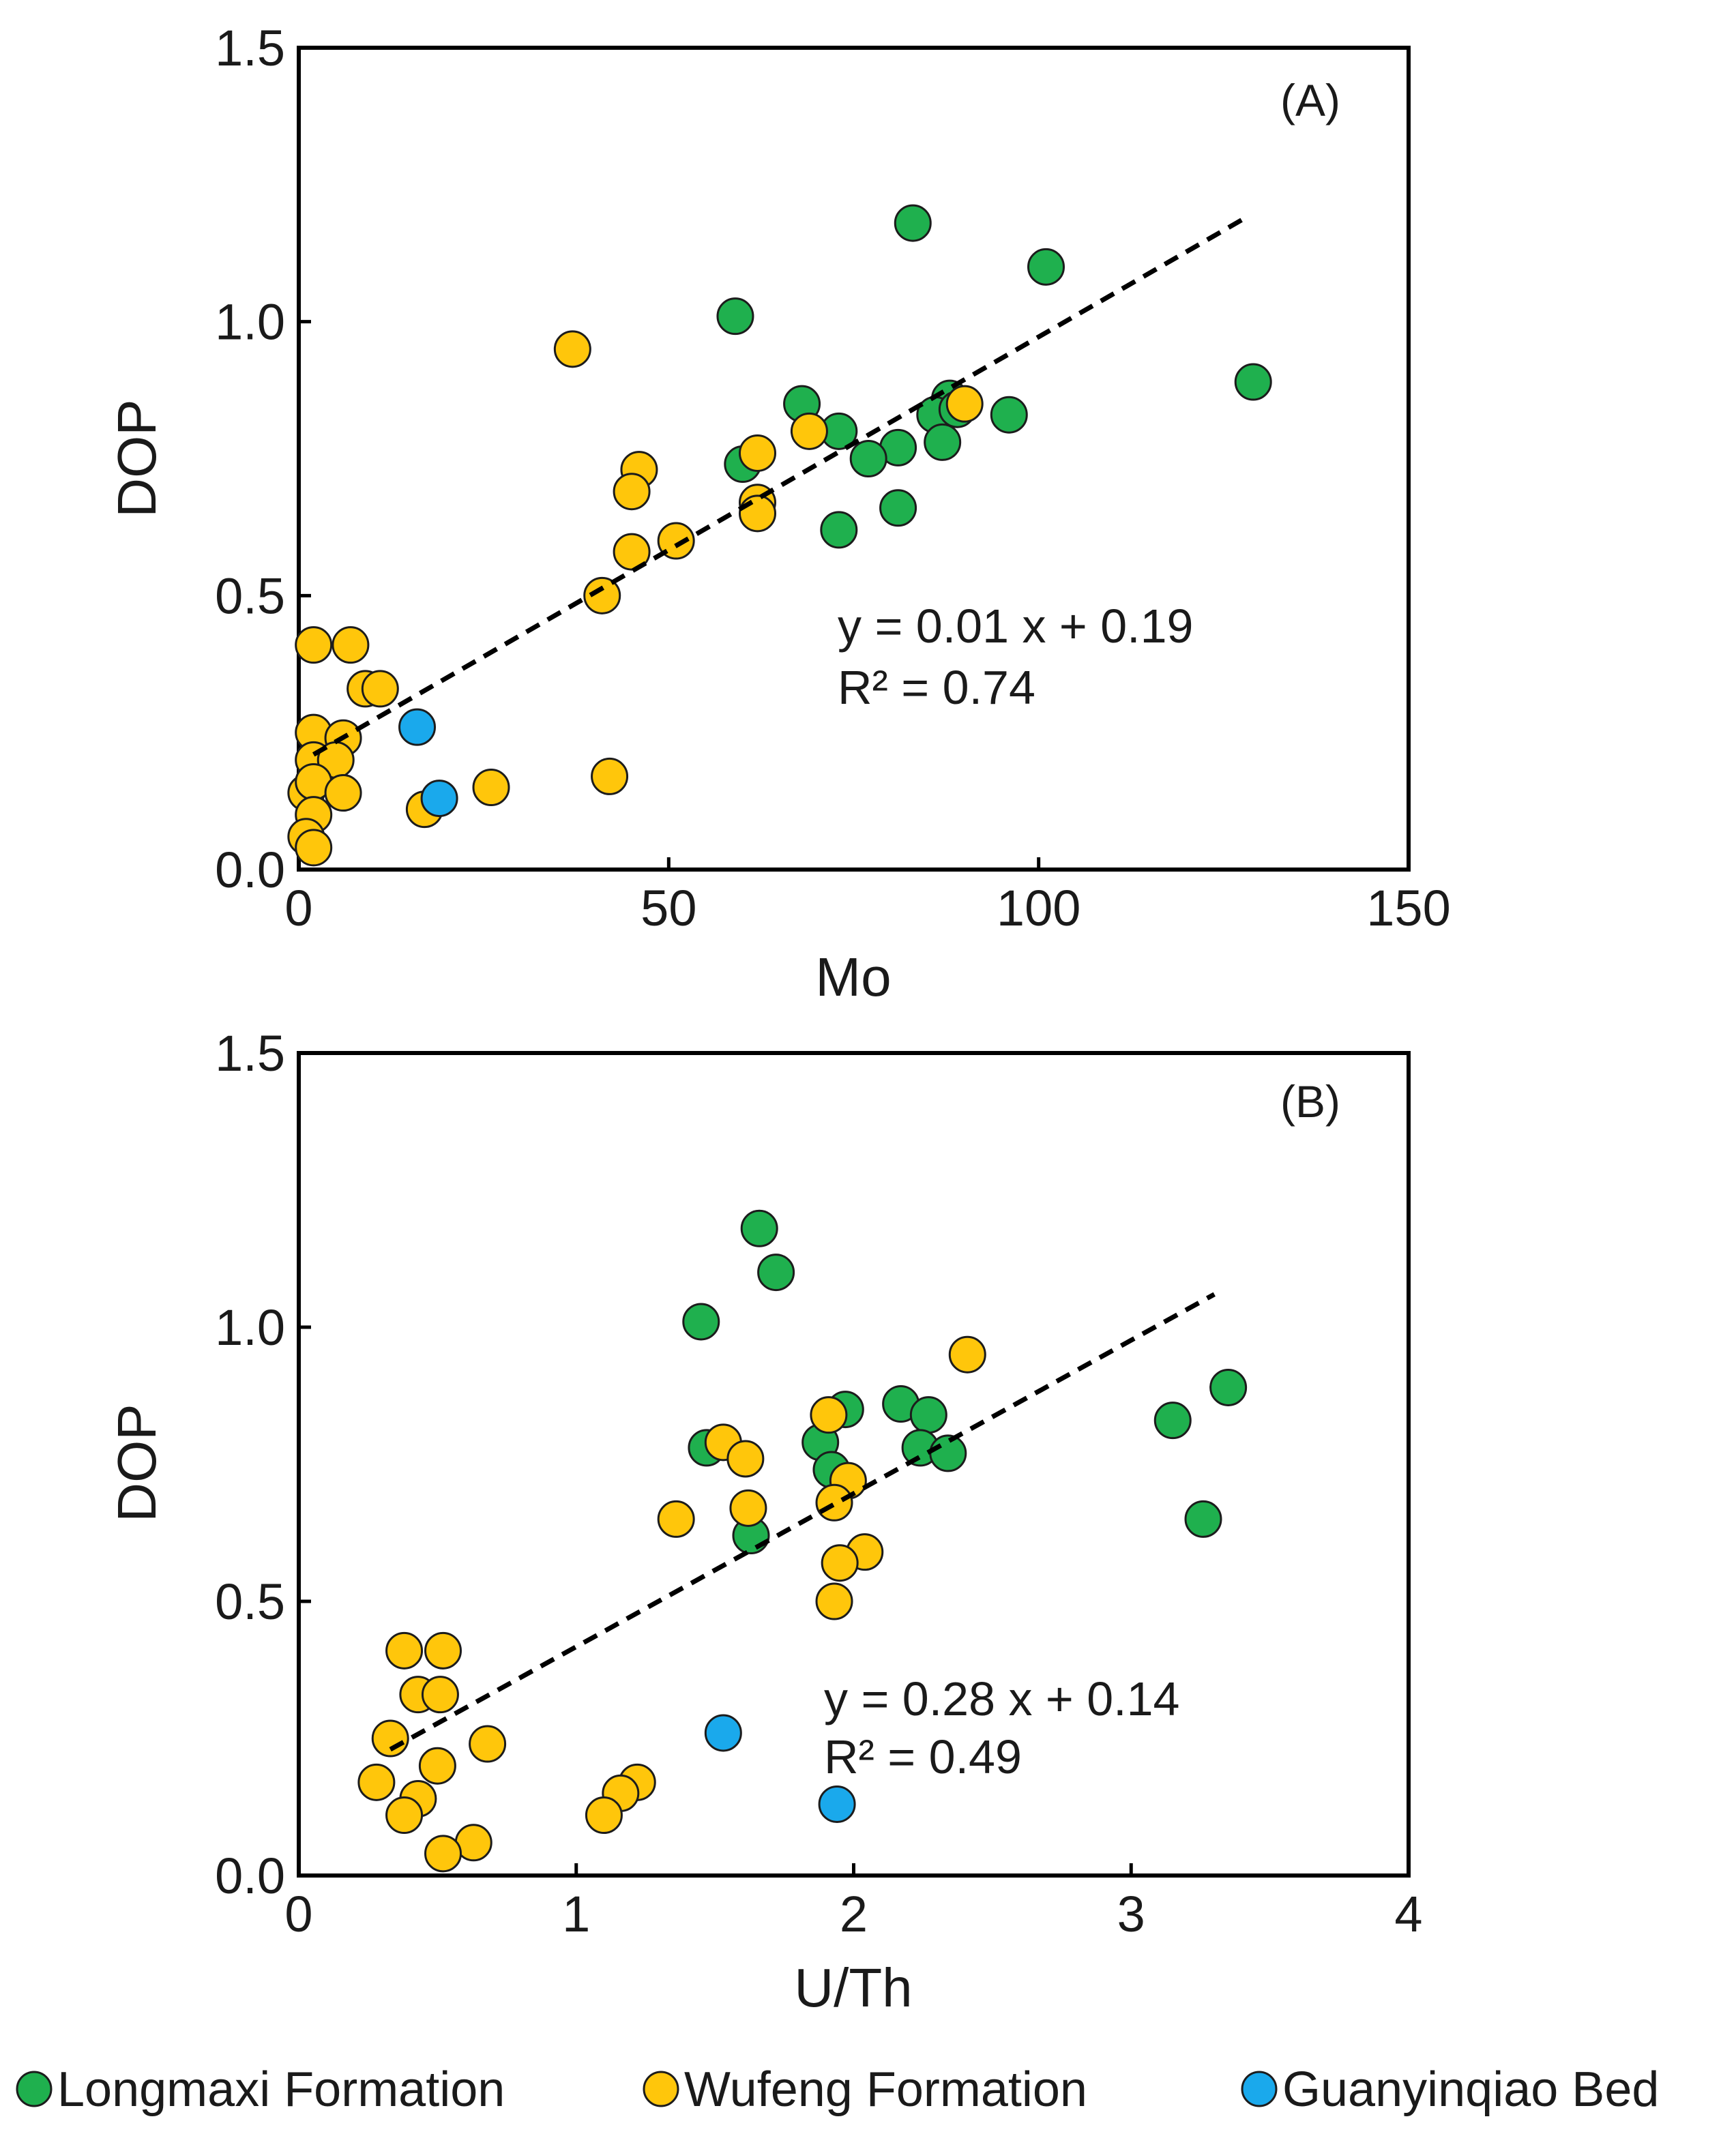 The width and height of the screenshot is (1736, 2149). What do you see at coordinates (250, 1053) in the screenshot?
I see `y-tick-label-b-3: 1.5` at bounding box center [250, 1053].